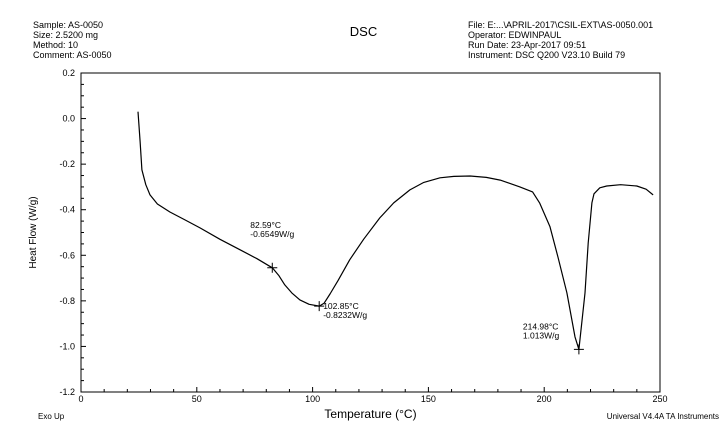  Describe the element at coordinates (33, 232) in the screenshot. I see `y-axis-label: Heat Flow (W/g)` at that location.